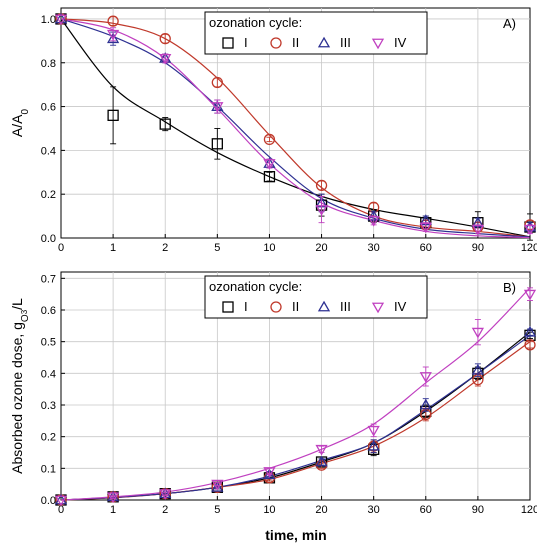 This screenshot has height=550, width=537. I want to click on y-tick-label: 0.1, so click(48, 469).